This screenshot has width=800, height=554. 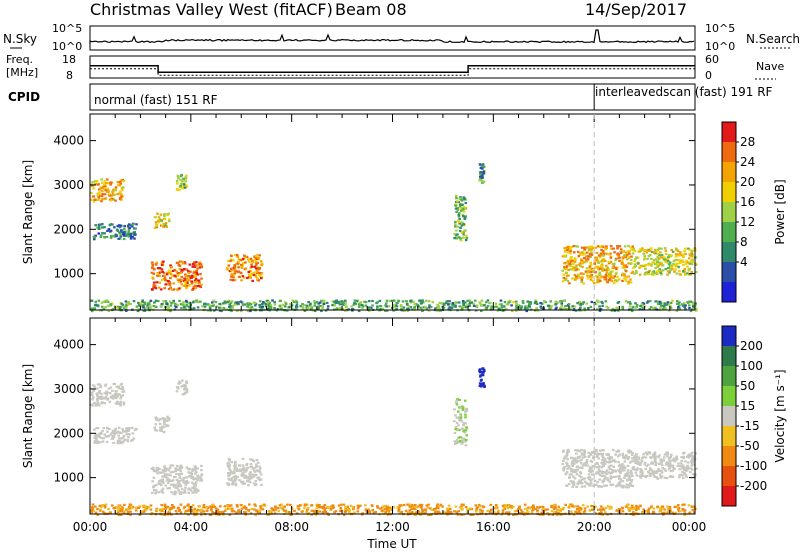 I want to click on y-tick-label: 4000, so click(x=68, y=141).